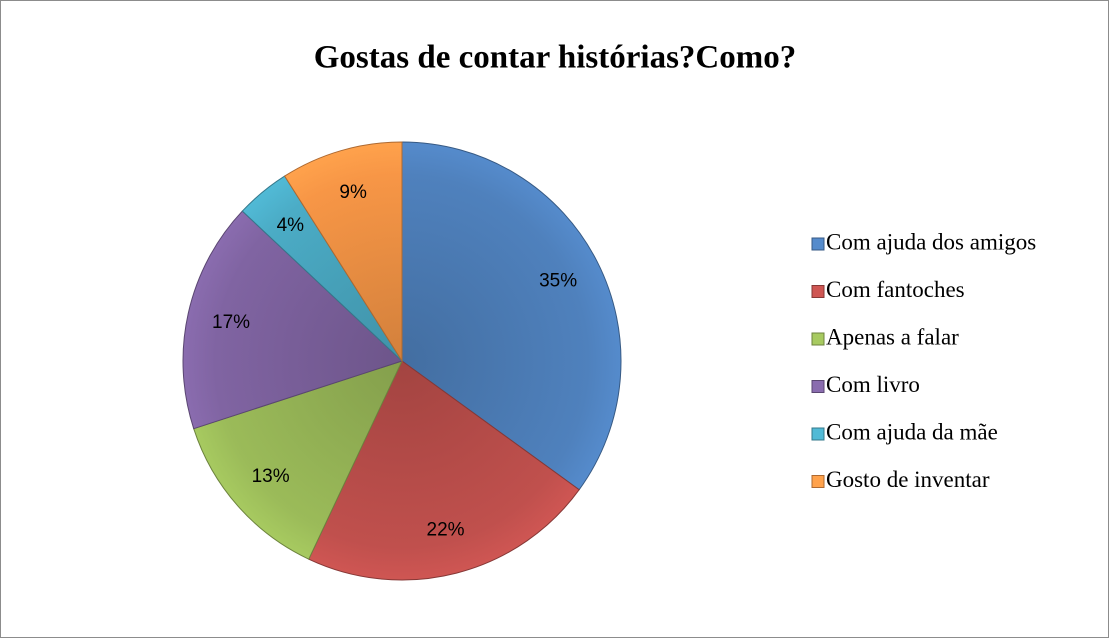  I want to click on data-label: 13%, so click(271, 476).